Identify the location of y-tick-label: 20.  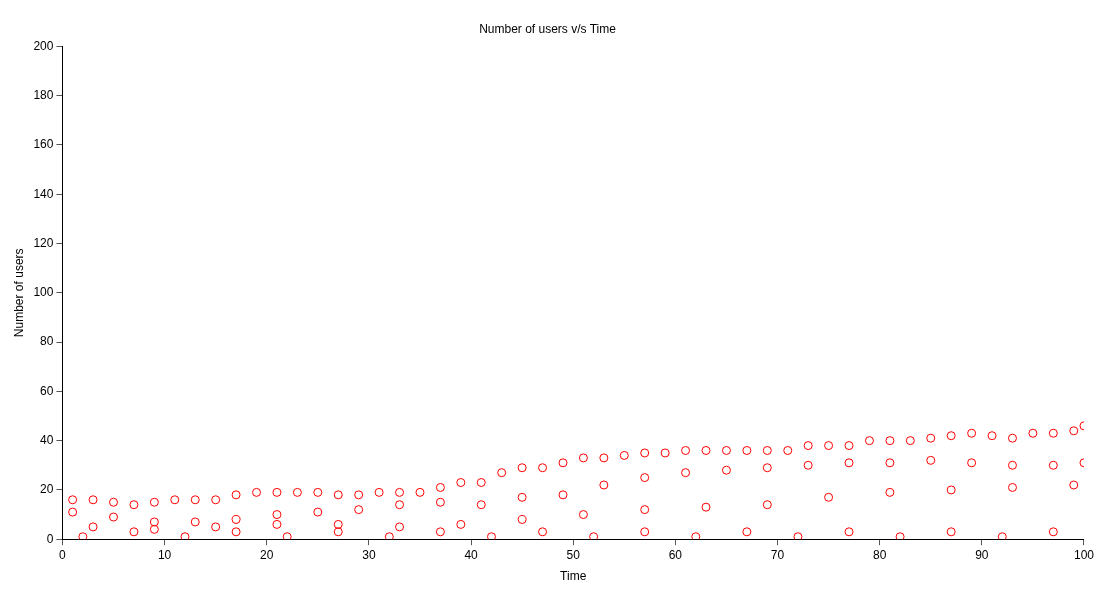
(47, 489).